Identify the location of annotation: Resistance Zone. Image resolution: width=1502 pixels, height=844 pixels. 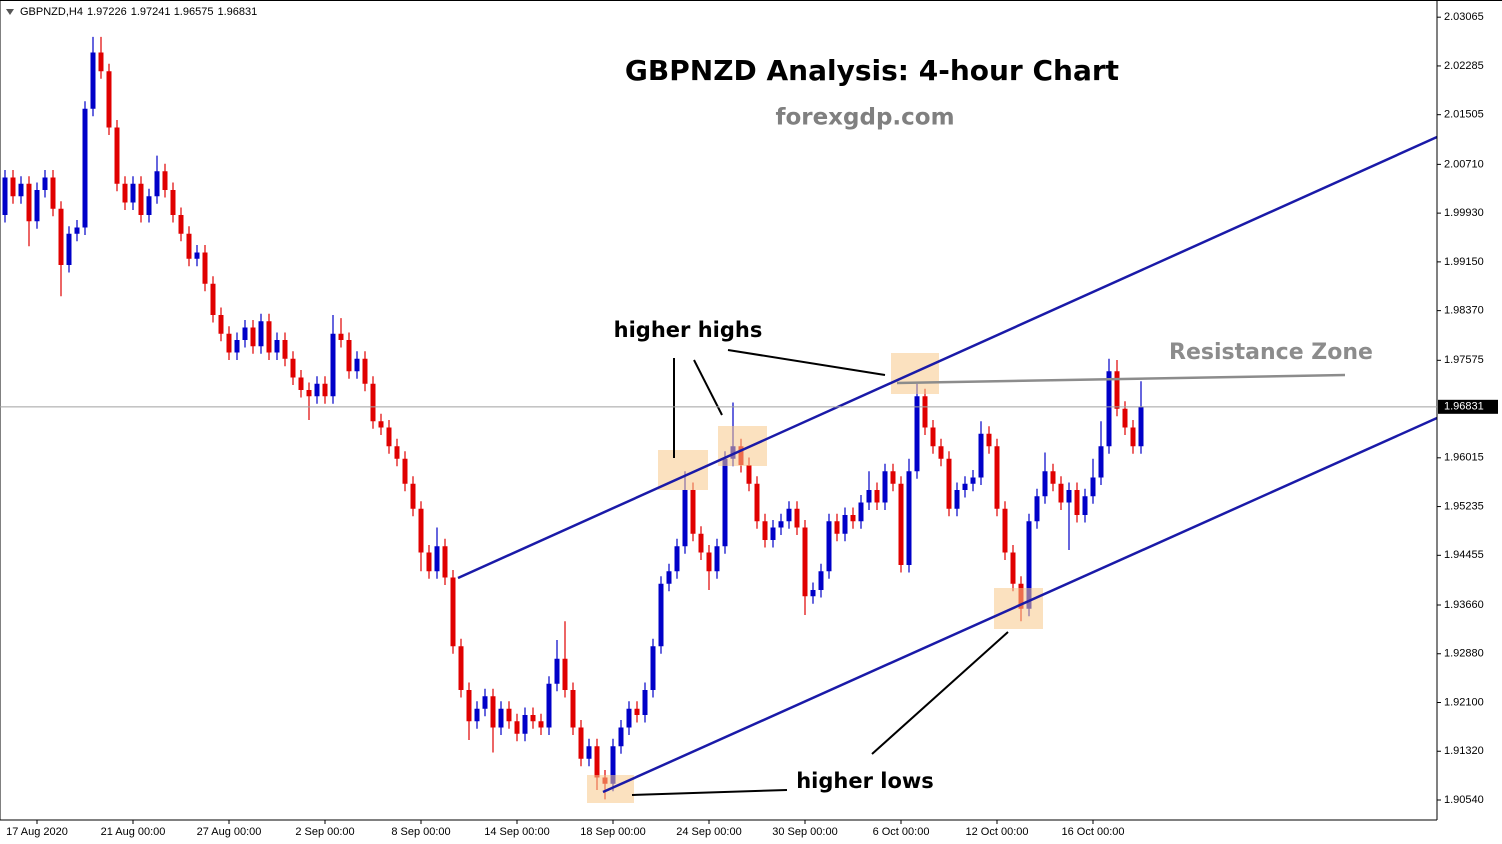
(1271, 352).